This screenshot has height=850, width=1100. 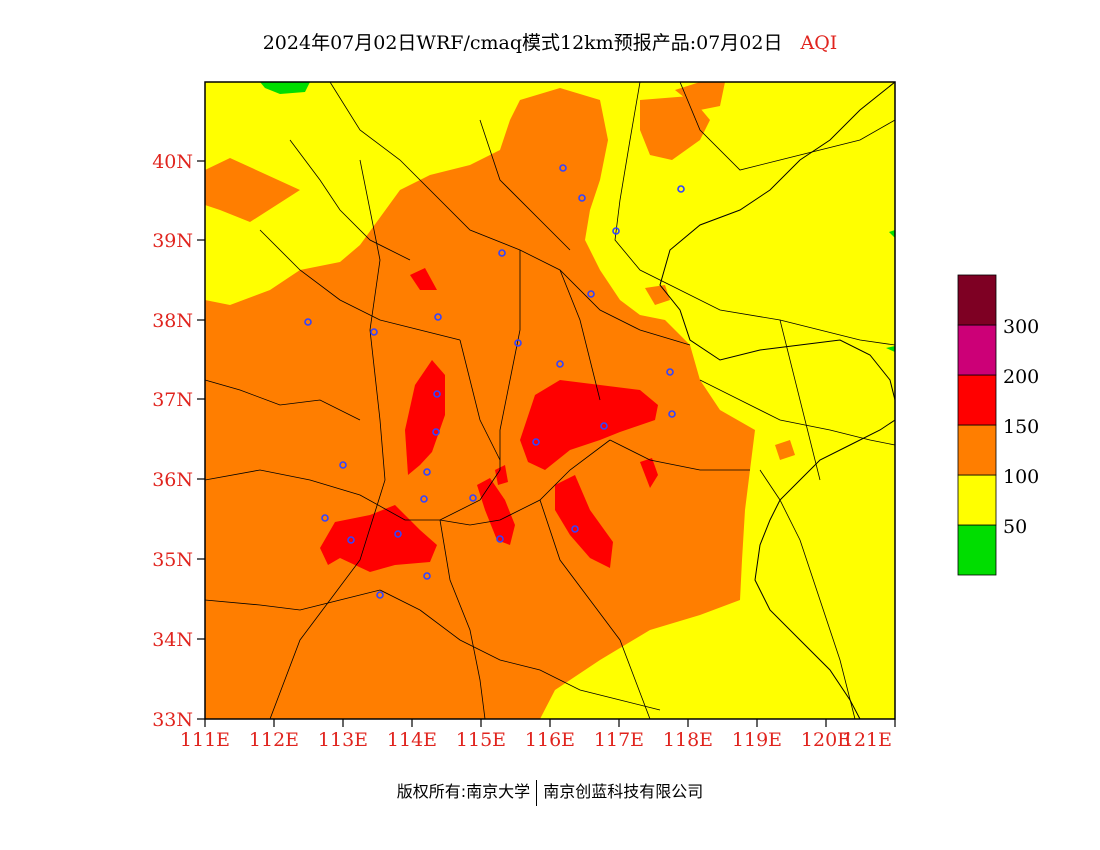 What do you see at coordinates (1015, 527) in the screenshot?
I see `legend-label: 50` at bounding box center [1015, 527].